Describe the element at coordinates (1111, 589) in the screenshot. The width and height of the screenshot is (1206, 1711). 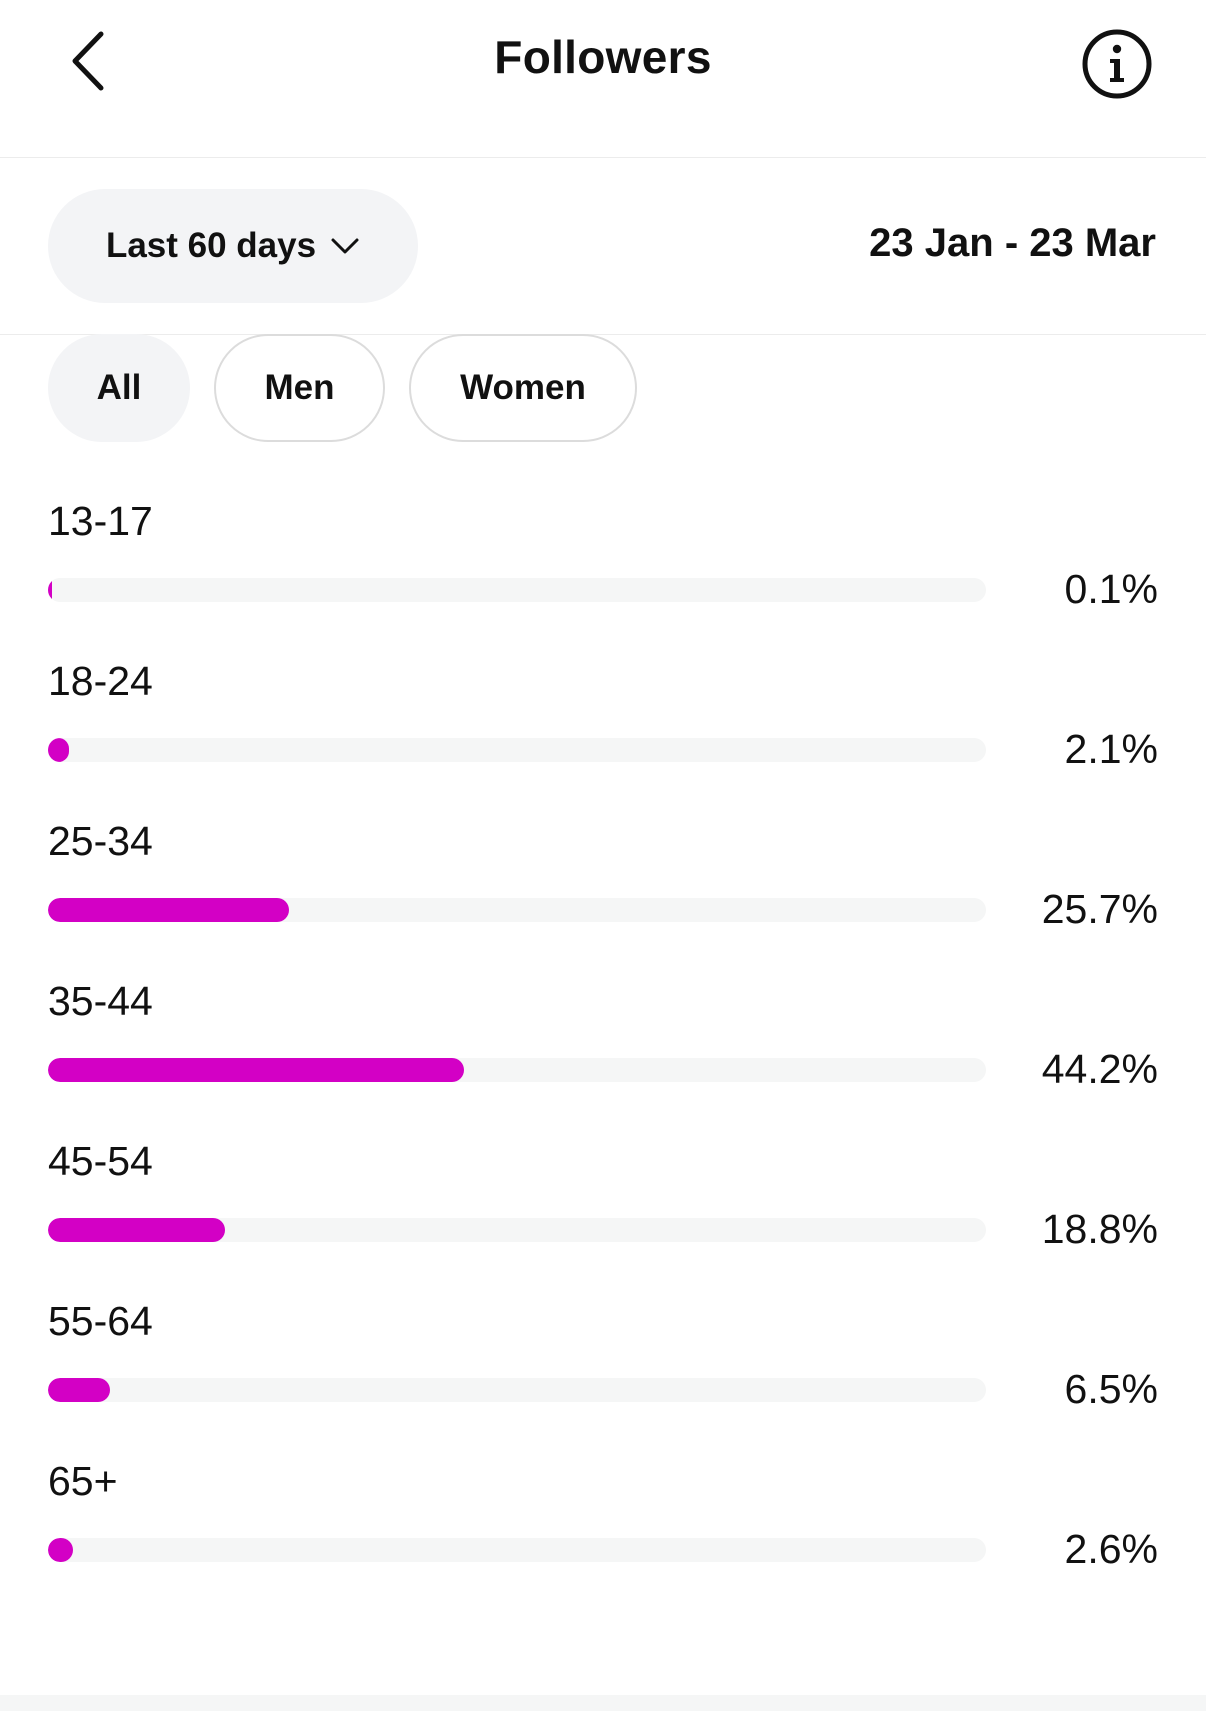
I see `percentage-value: 0.1%` at that location.